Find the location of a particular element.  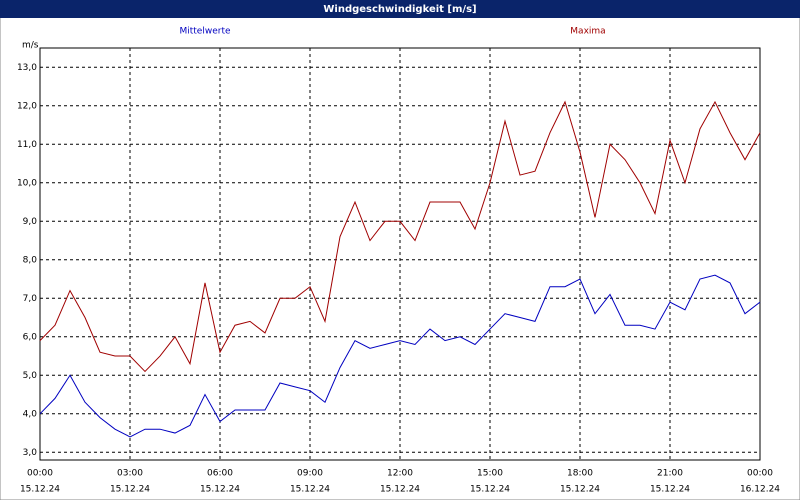

y-tick-label: 5,0 is located at coordinates (30, 376).